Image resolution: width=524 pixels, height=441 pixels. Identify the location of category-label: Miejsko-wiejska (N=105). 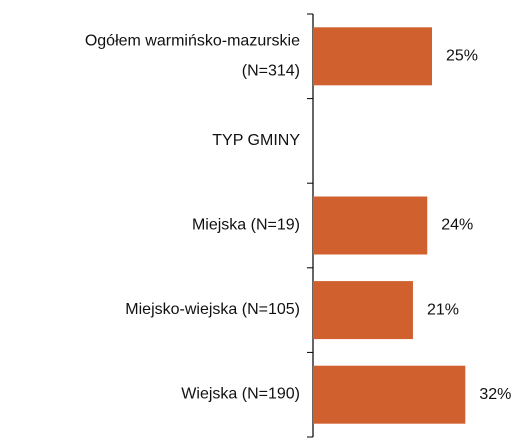
(212, 309).